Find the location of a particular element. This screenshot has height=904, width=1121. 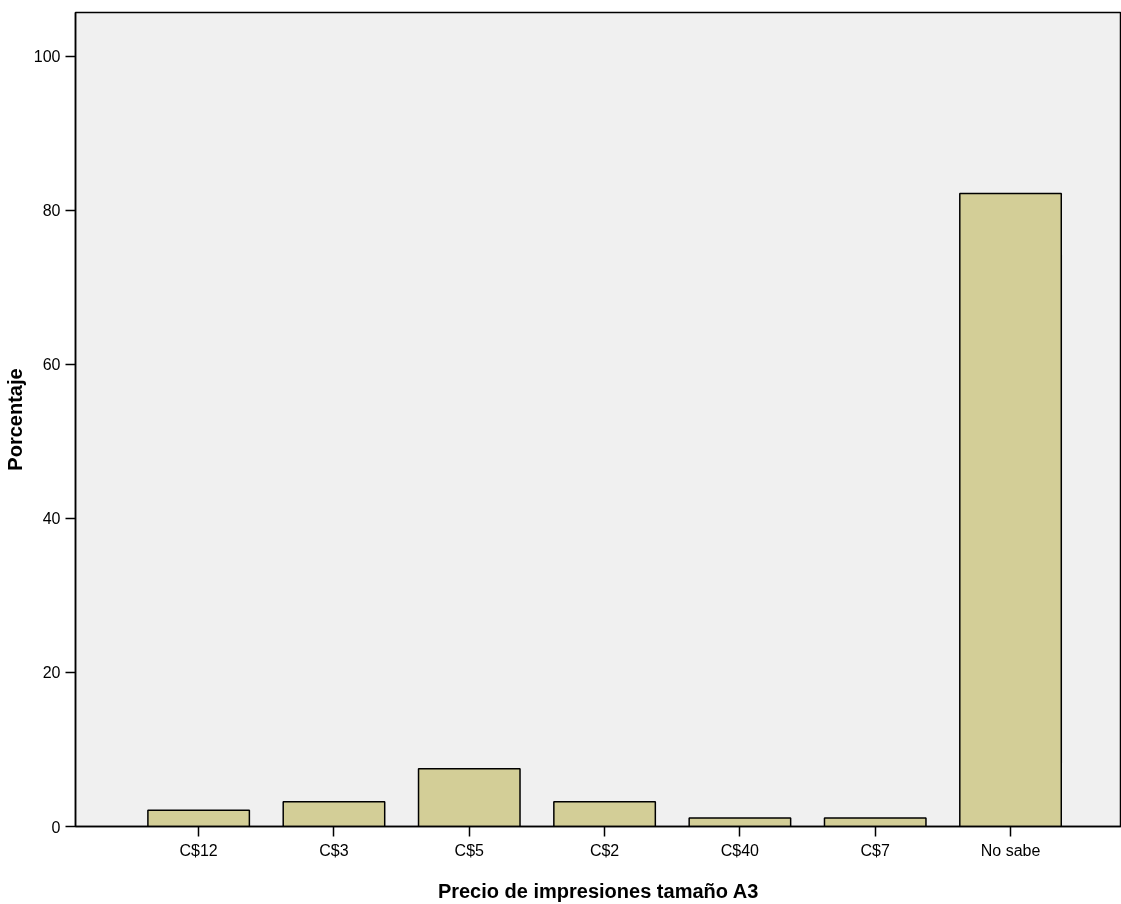

y-tick-label: 20 is located at coordinates (51, 673).